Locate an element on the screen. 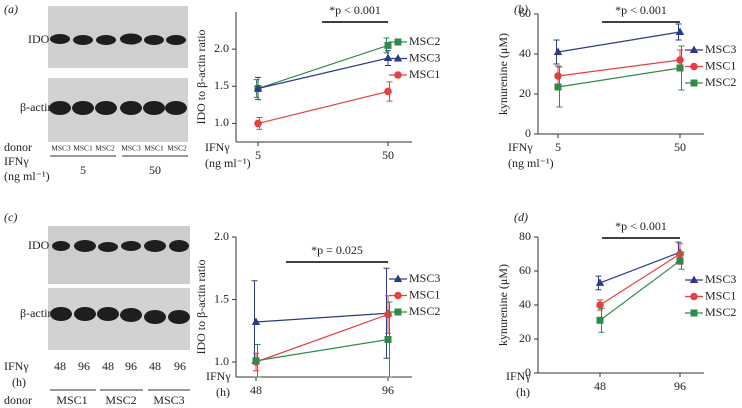  y-tick-label: 20 is located at coordinates (525, 338).